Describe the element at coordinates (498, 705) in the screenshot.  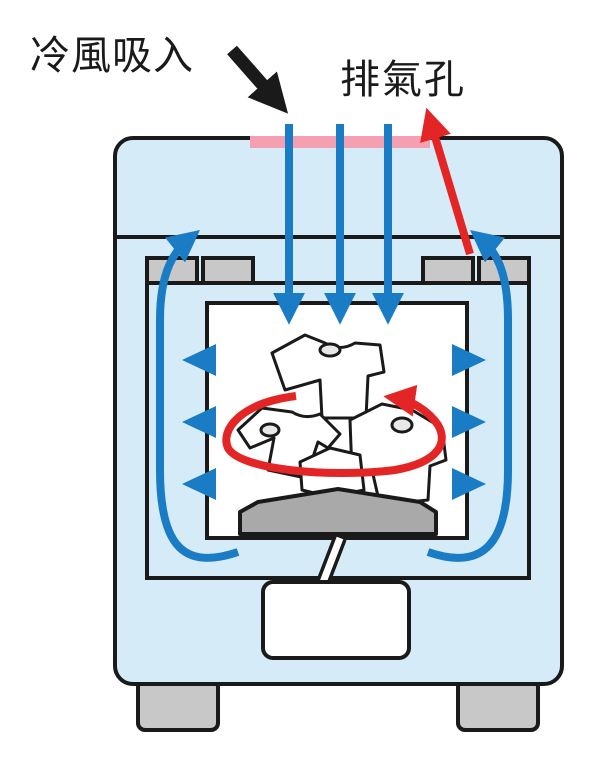
I see `right-foot` at that location.